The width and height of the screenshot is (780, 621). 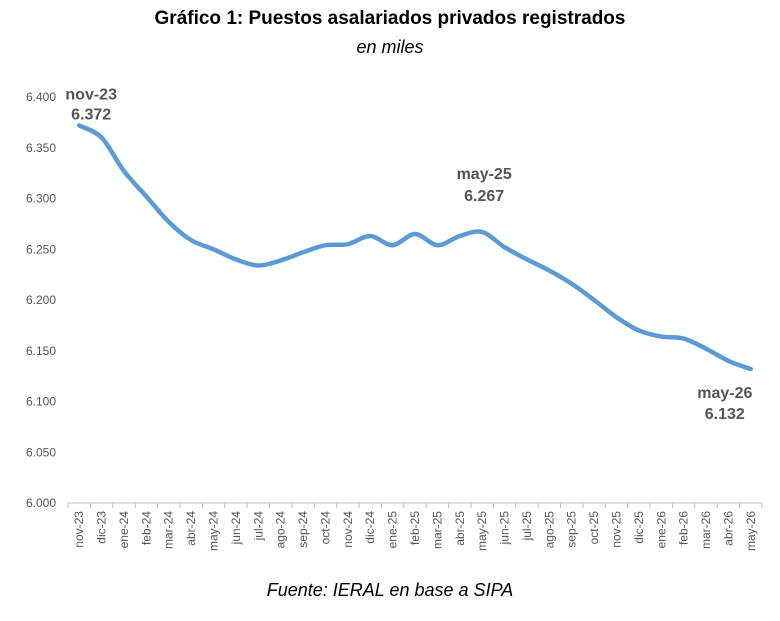 I want to click on x-tick-label: dic-25, so click(x=639, y=527).